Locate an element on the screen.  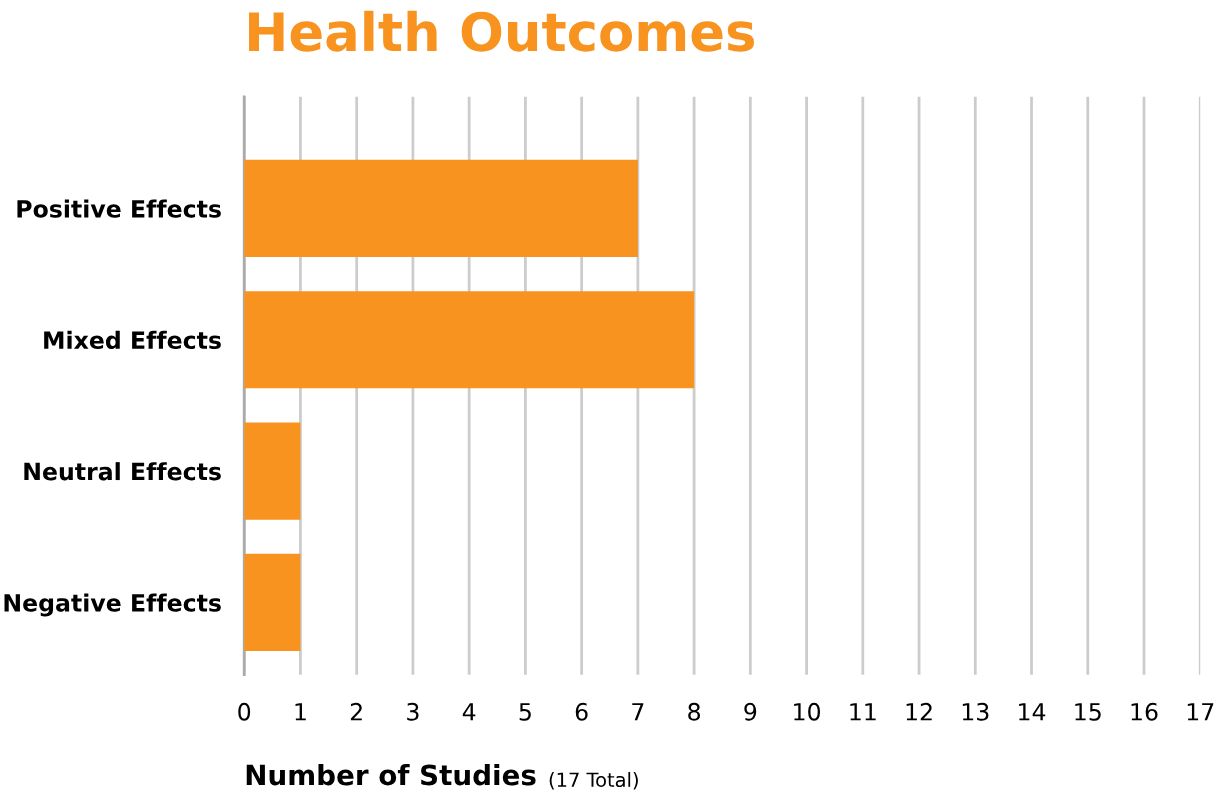
y-tick-label: Neutral Effects is located at coordinates (122, 471).